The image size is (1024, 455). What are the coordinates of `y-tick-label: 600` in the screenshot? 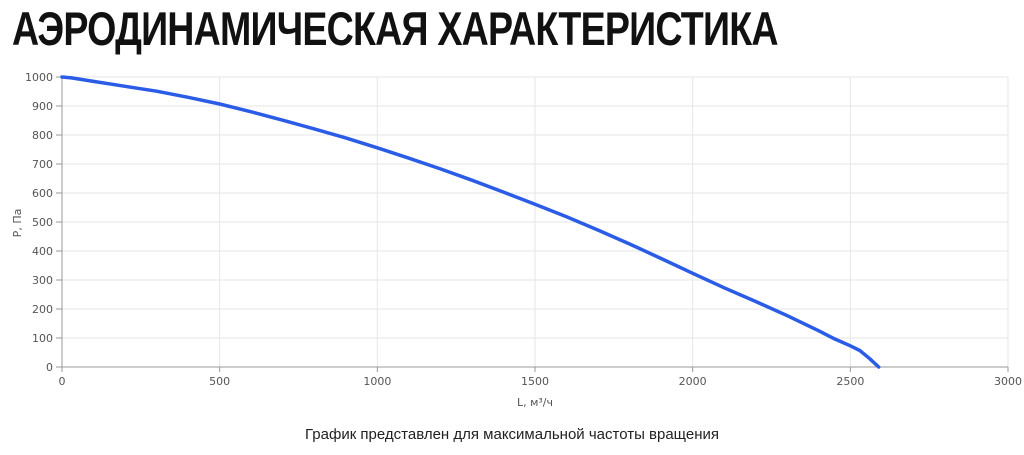 It's located at (42, 193).